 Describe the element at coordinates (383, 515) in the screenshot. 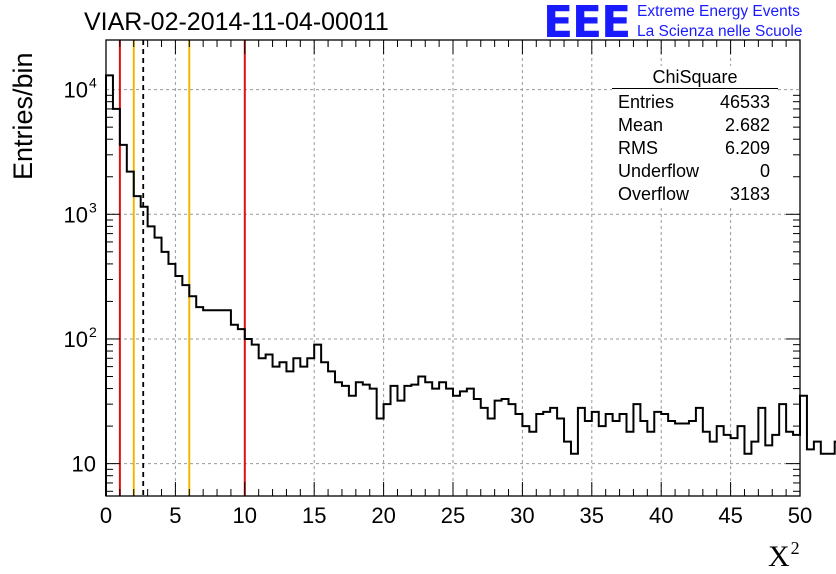

I see `x-tick-label: 20` at that location.